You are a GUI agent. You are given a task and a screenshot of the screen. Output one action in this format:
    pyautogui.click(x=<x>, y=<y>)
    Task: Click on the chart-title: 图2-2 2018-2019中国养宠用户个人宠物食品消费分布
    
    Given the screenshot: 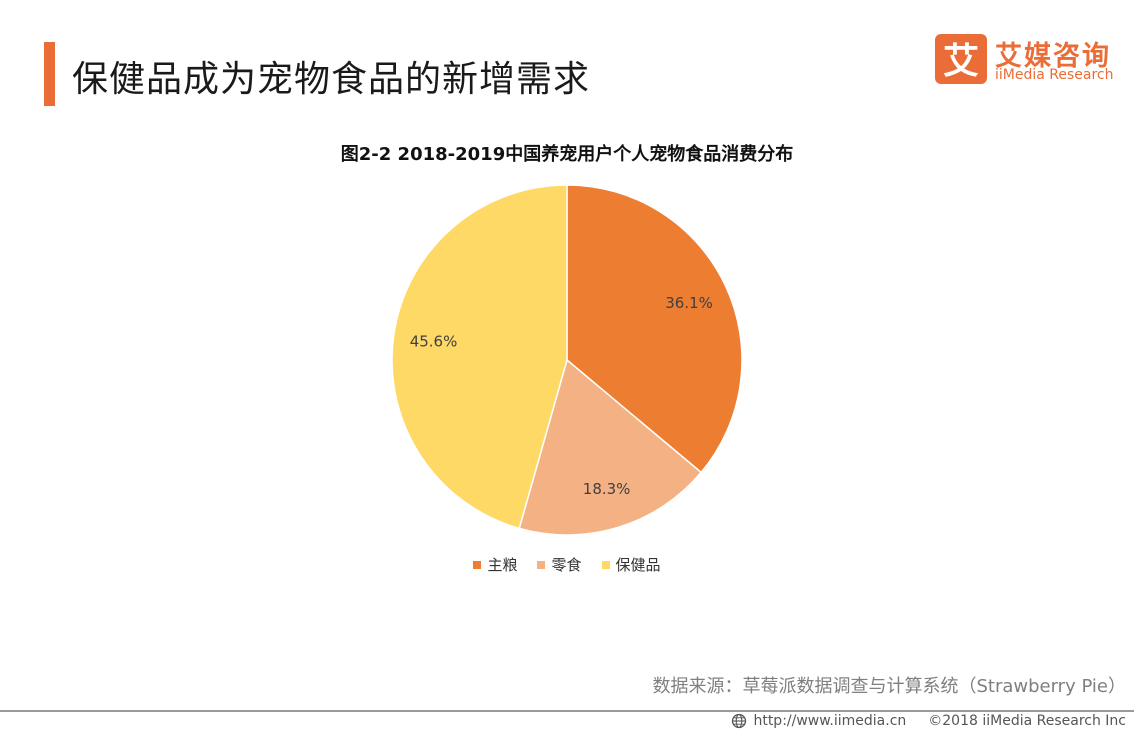 What is the action you would take?
    pyautogui.click(x=567, y=154)
    